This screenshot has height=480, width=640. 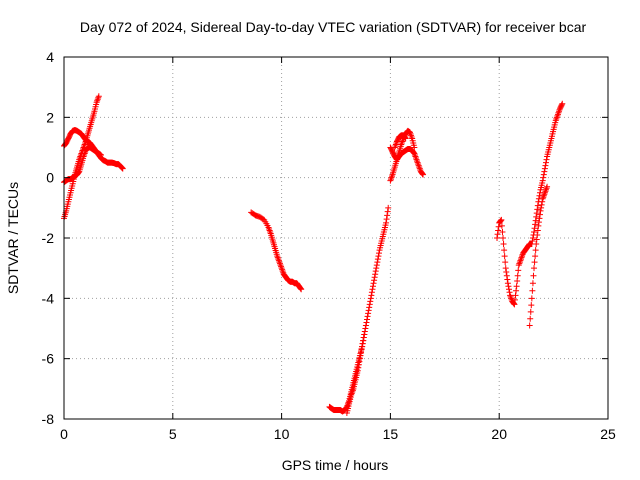 What do you see at coordinates (50, 117) in the screenshot?
I see `y-tick-label: 2` at bounding box center [50, 117].